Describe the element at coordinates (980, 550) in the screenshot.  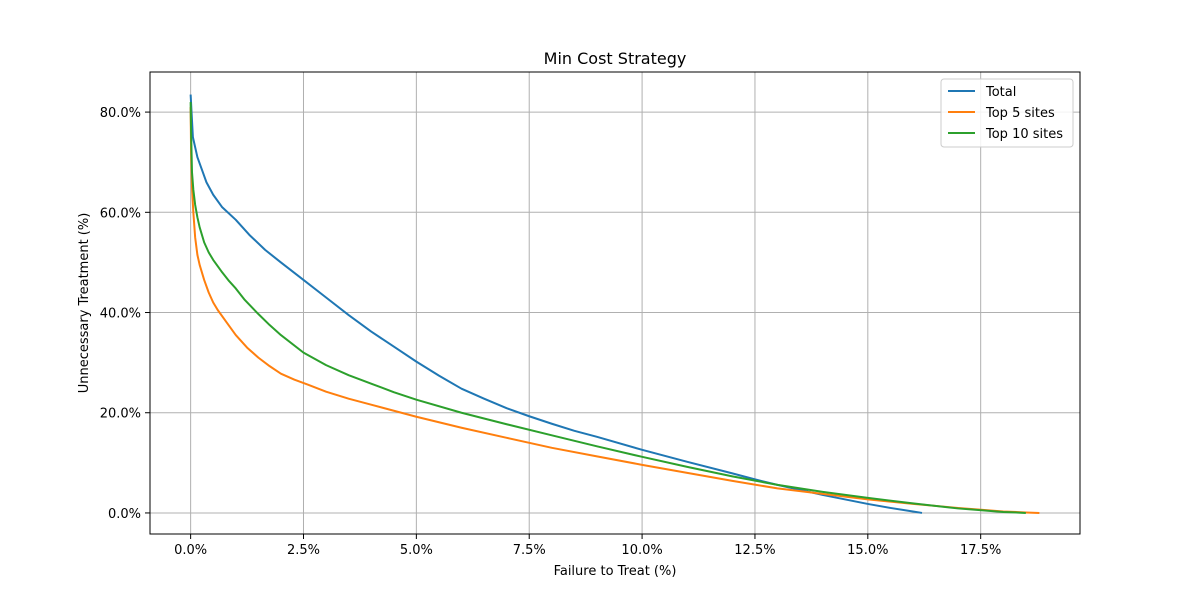
I see `x-tick-label: 17.5%` at that location.